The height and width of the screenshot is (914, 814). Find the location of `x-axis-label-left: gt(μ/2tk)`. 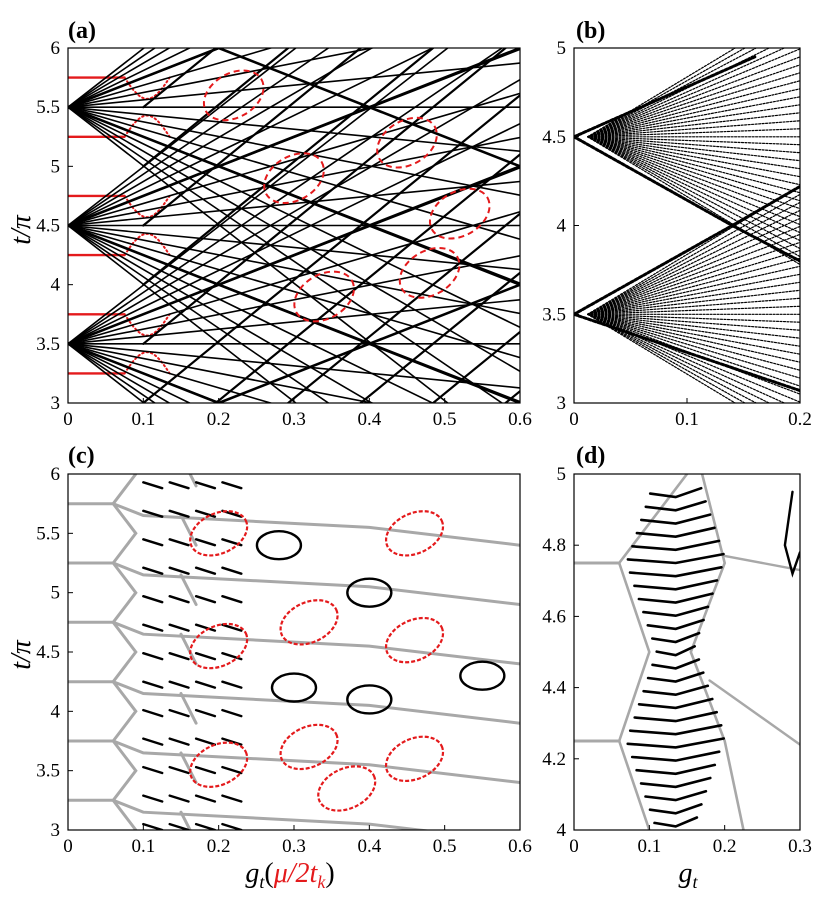

x-axis-label-left: gt(μ/2tk) is located at coordinates (289, 875).